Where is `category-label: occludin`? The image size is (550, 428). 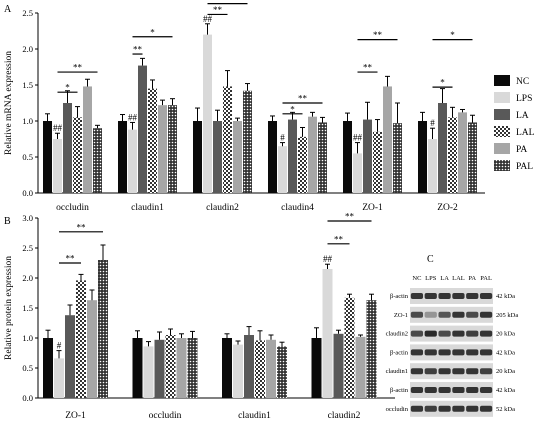 category-label: occludin is located at coordinates (165, 416).